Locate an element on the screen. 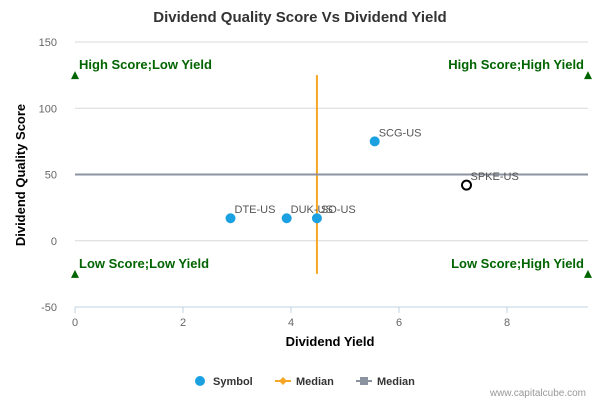 This screenshot has height=400, width=600. x-axis-title: Dividend Yield is located at coordinates (330, 341).